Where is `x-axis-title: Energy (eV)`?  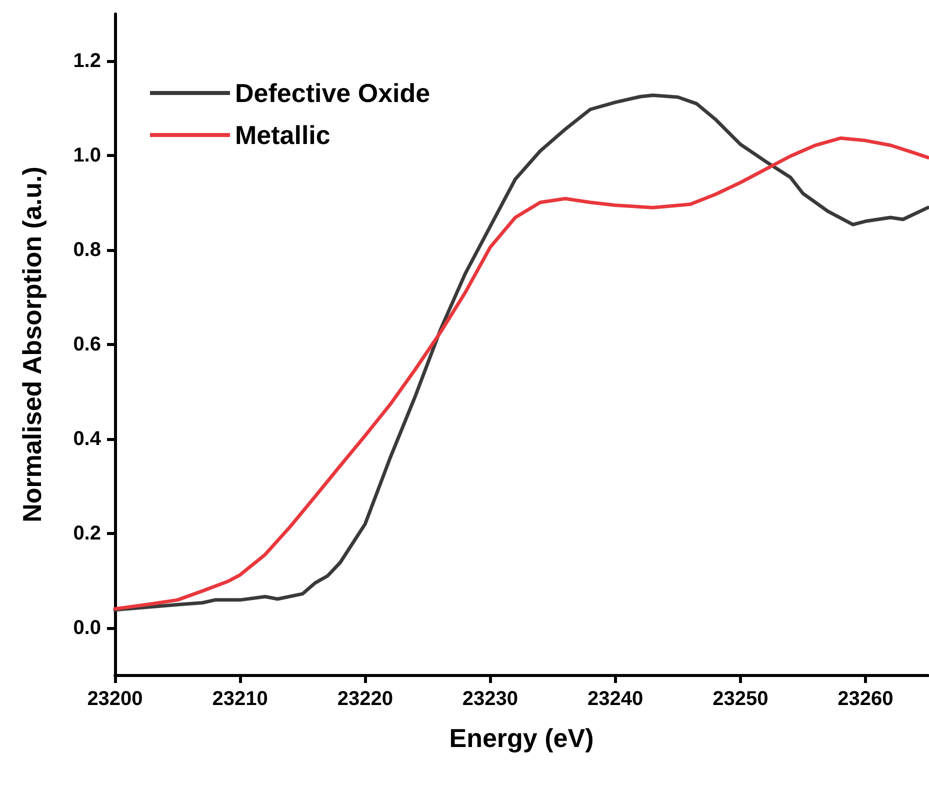
x-axis-title: Energy (eV) is located at coordinates (521, 738).